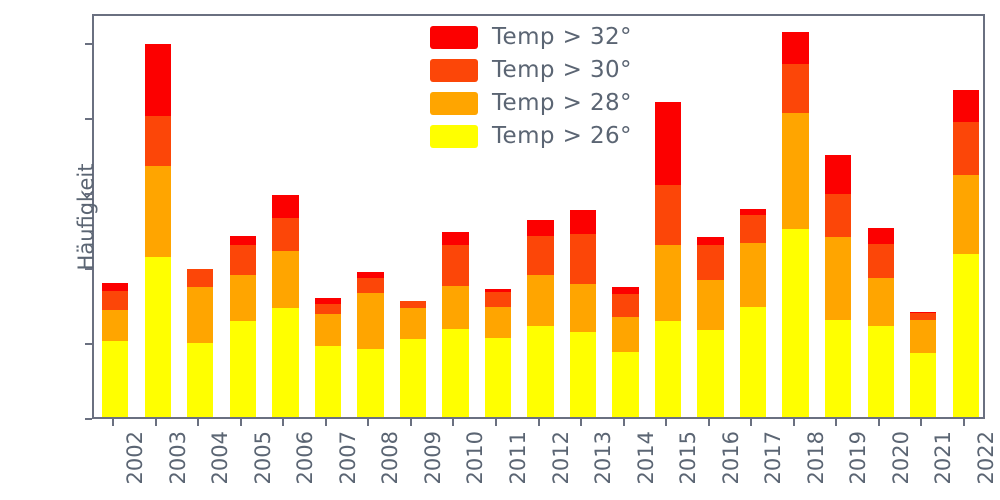 The image size is (1000, 500). What do you see at coordinates (880, 322) in the screenshot?
I see `bar-2020` at bounding box center [880, 322].